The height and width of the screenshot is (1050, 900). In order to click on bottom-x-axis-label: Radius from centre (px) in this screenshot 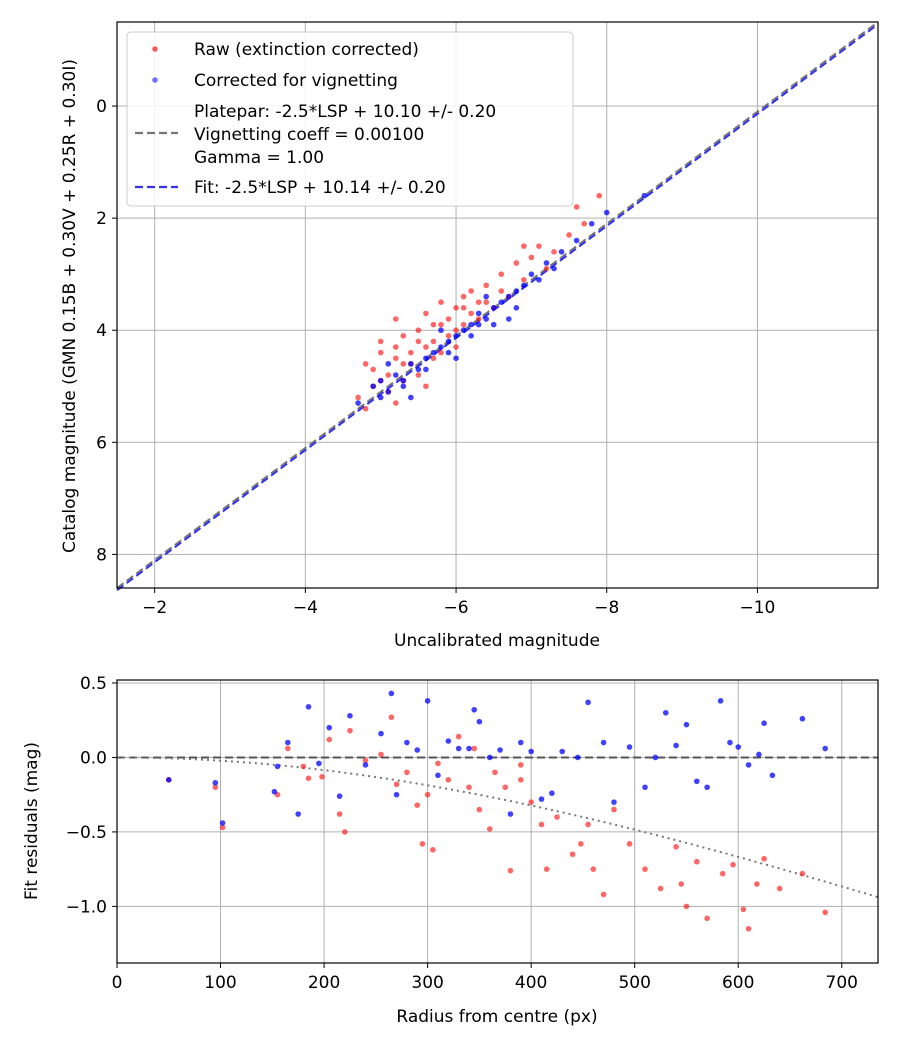, I will do `click(496, 1017)`.